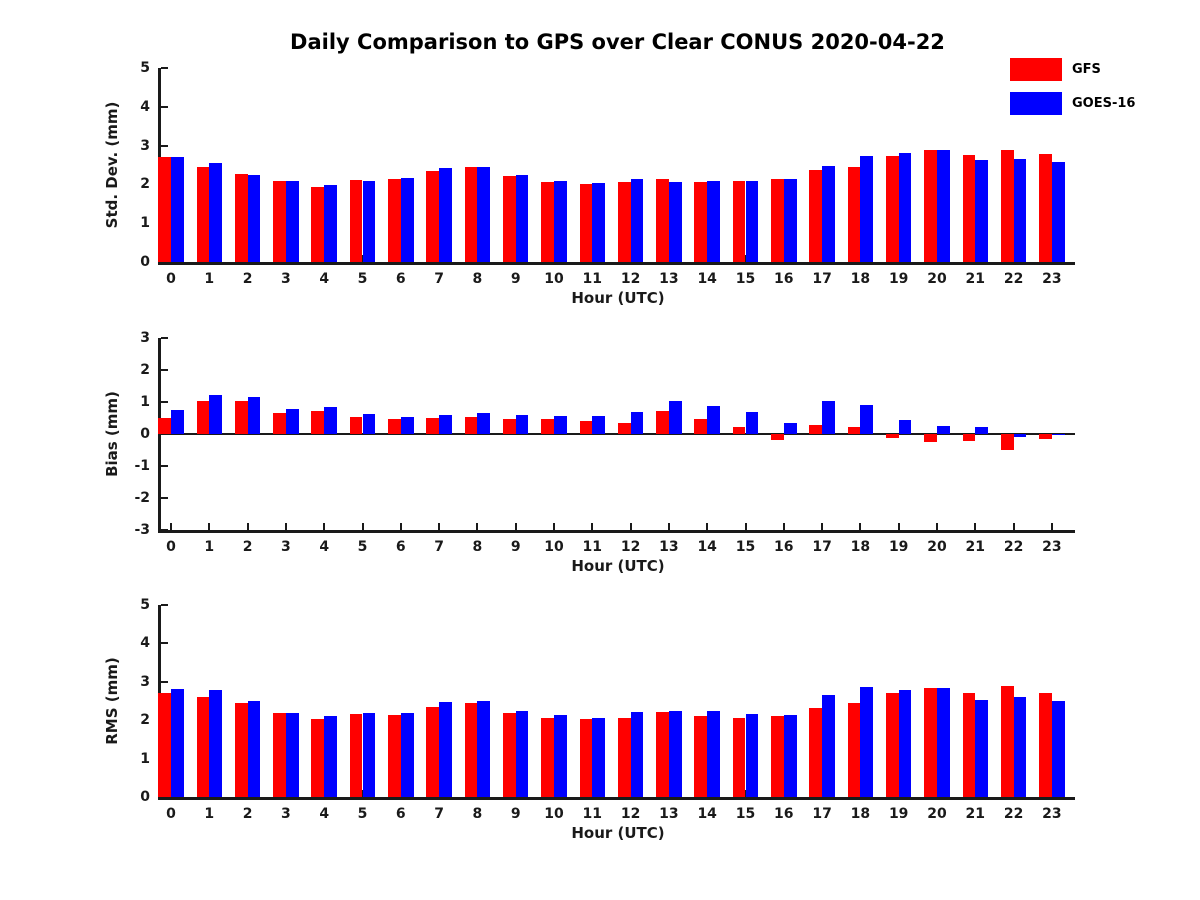  Describe the element at coordinates (898, 547) in the screenshot. I see `x-tick-label-bias-mm: 19` at that location.